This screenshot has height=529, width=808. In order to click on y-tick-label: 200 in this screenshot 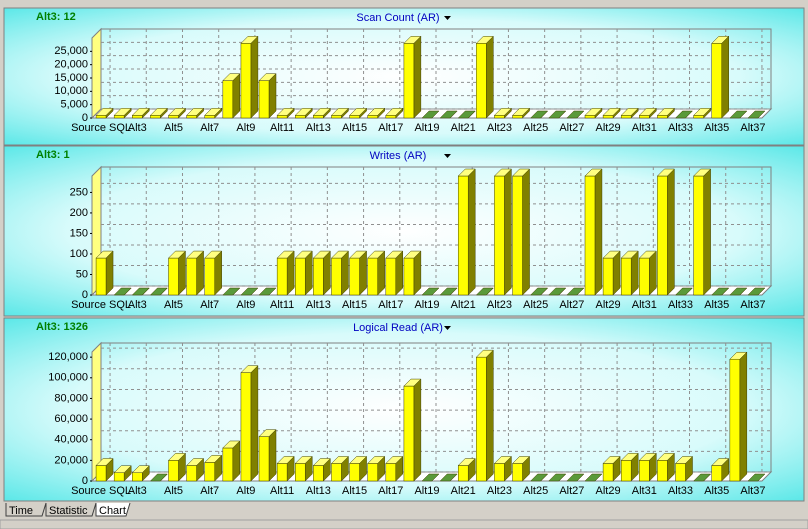, I will do `click(79, 213)`.